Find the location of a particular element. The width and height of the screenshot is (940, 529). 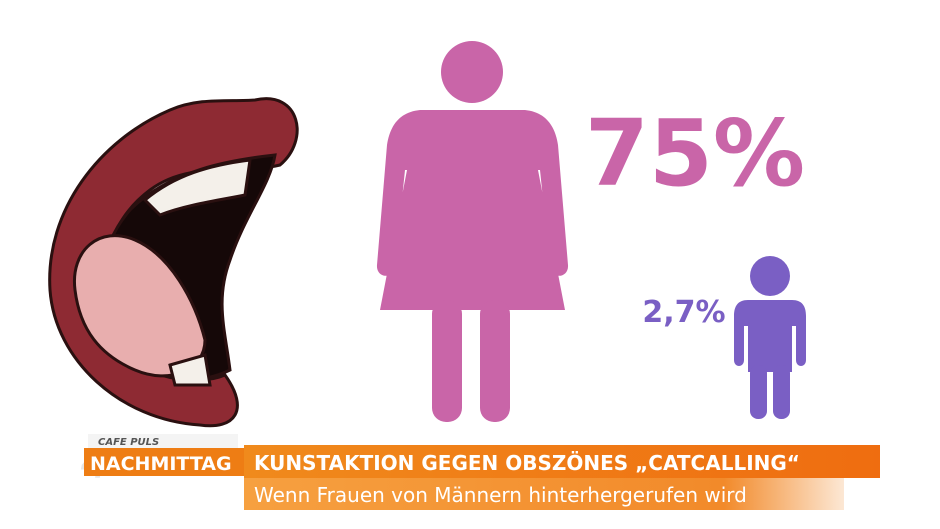

show-name-bg is located at coordinates (164, 462).